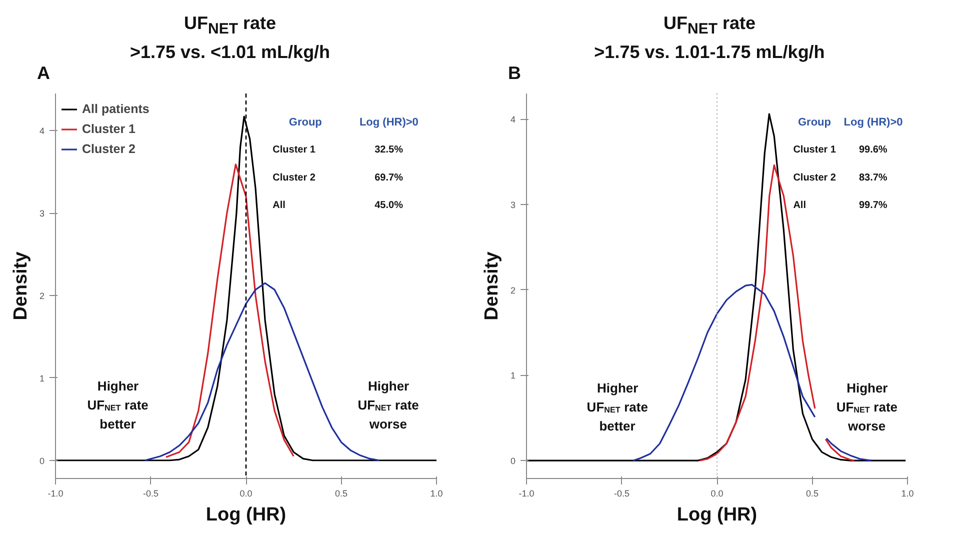 This screenshot has width=959, height=550. I want to click on chart-title: UF$_{NET}$ rate >1.75 vs. 1.01-1.75 mL/kg/h, so click(709, 37).